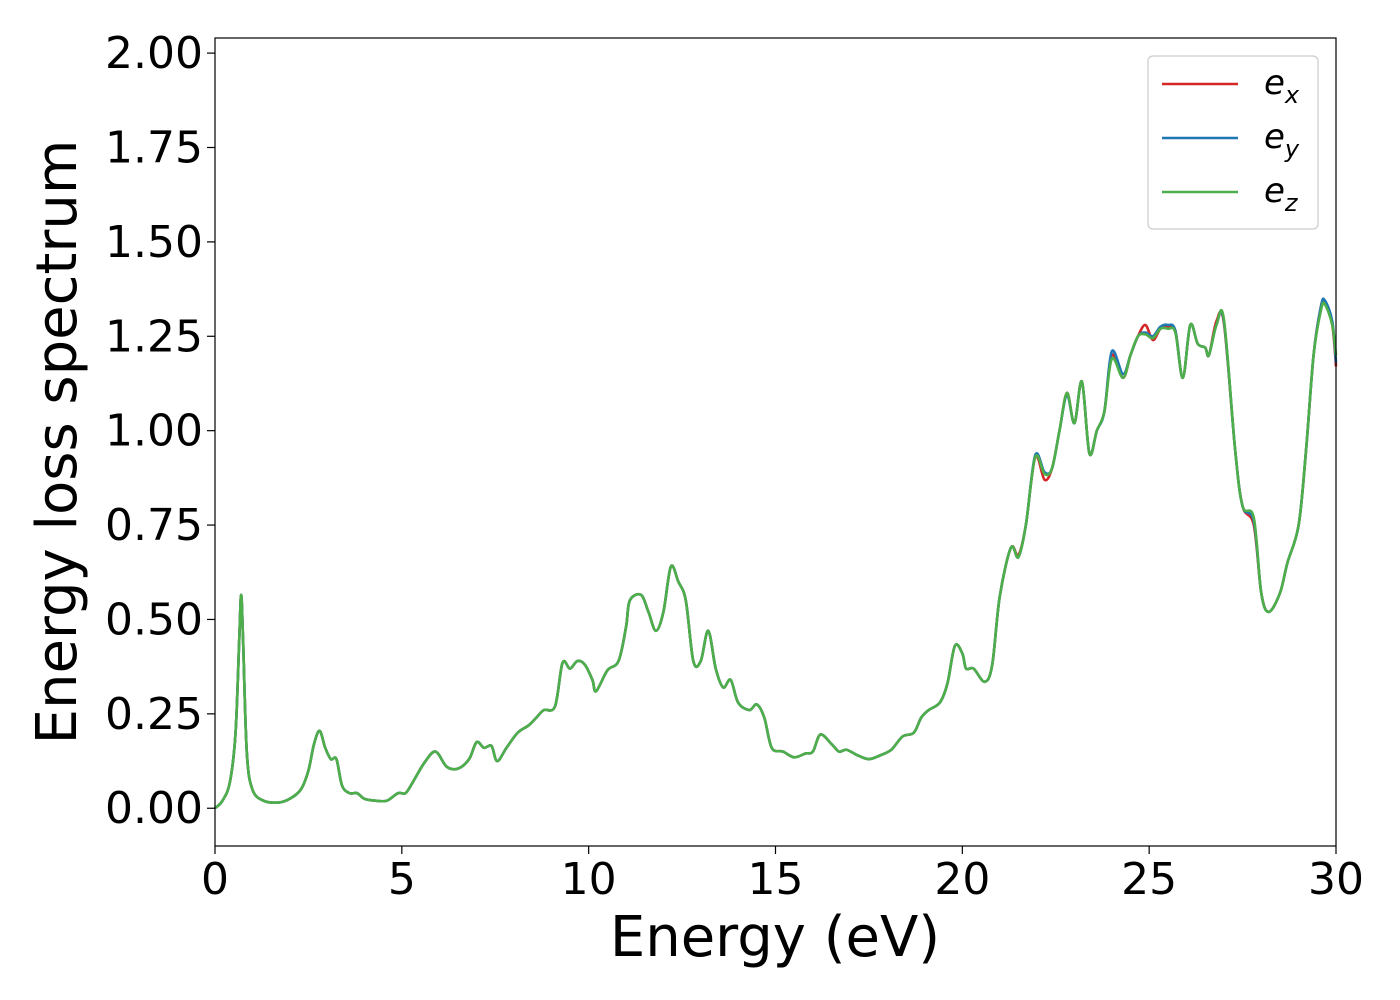 Image resolution: width=1400 pixels, height=1000 pixels. Describe the element at coordinates (154, 147) in the screenshot. I see `y-tick-label: 1.75` at that location.